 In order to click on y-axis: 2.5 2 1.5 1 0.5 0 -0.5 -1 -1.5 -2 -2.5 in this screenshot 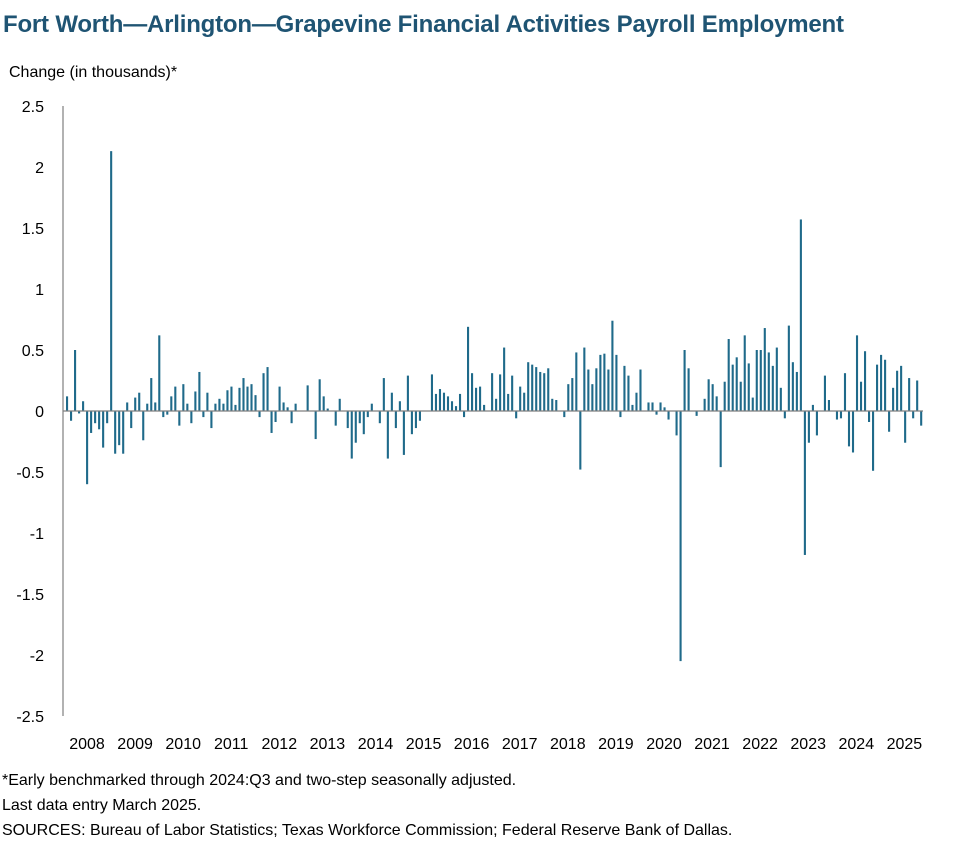, I will do `click(30, 412)`.